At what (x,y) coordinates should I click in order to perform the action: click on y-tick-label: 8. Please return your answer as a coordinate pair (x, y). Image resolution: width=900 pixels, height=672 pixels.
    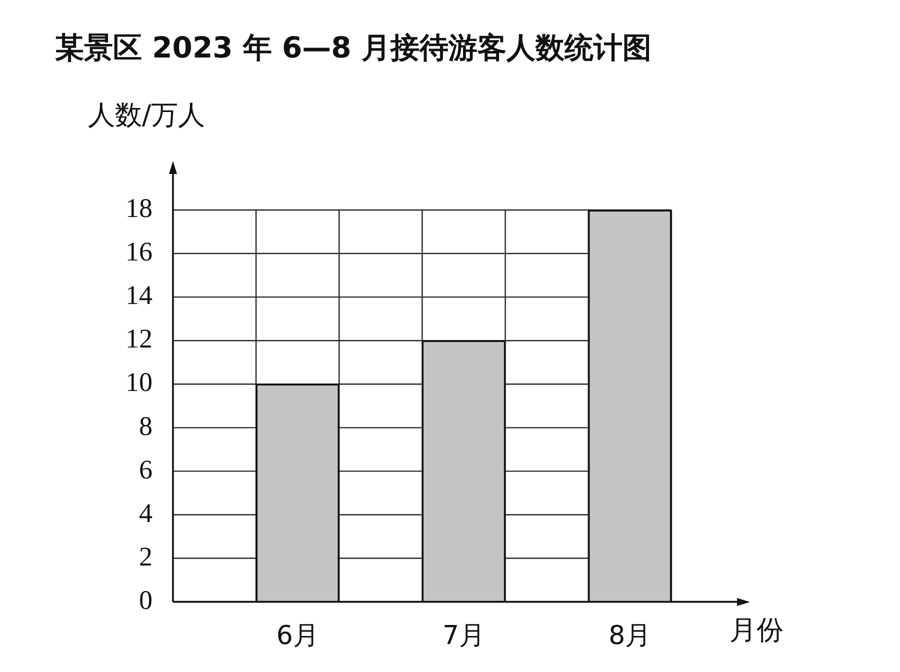
    Looking at the image, I should click on (145, 425).